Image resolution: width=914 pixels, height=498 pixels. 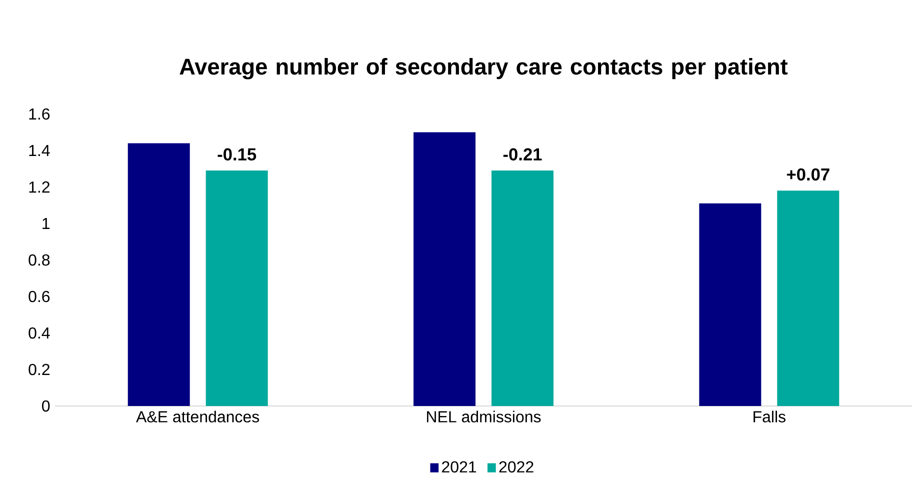 What do you see at coordinates (770, 416) in the screenshot?
I see `x-tick-label: Falls` at bounding box center [770, 416].